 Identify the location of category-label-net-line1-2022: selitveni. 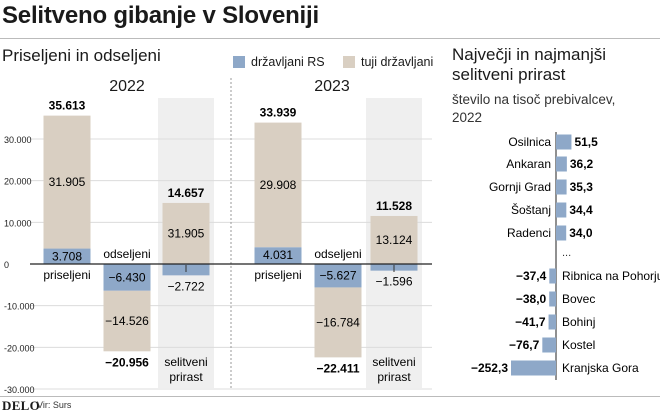
(185, 362).